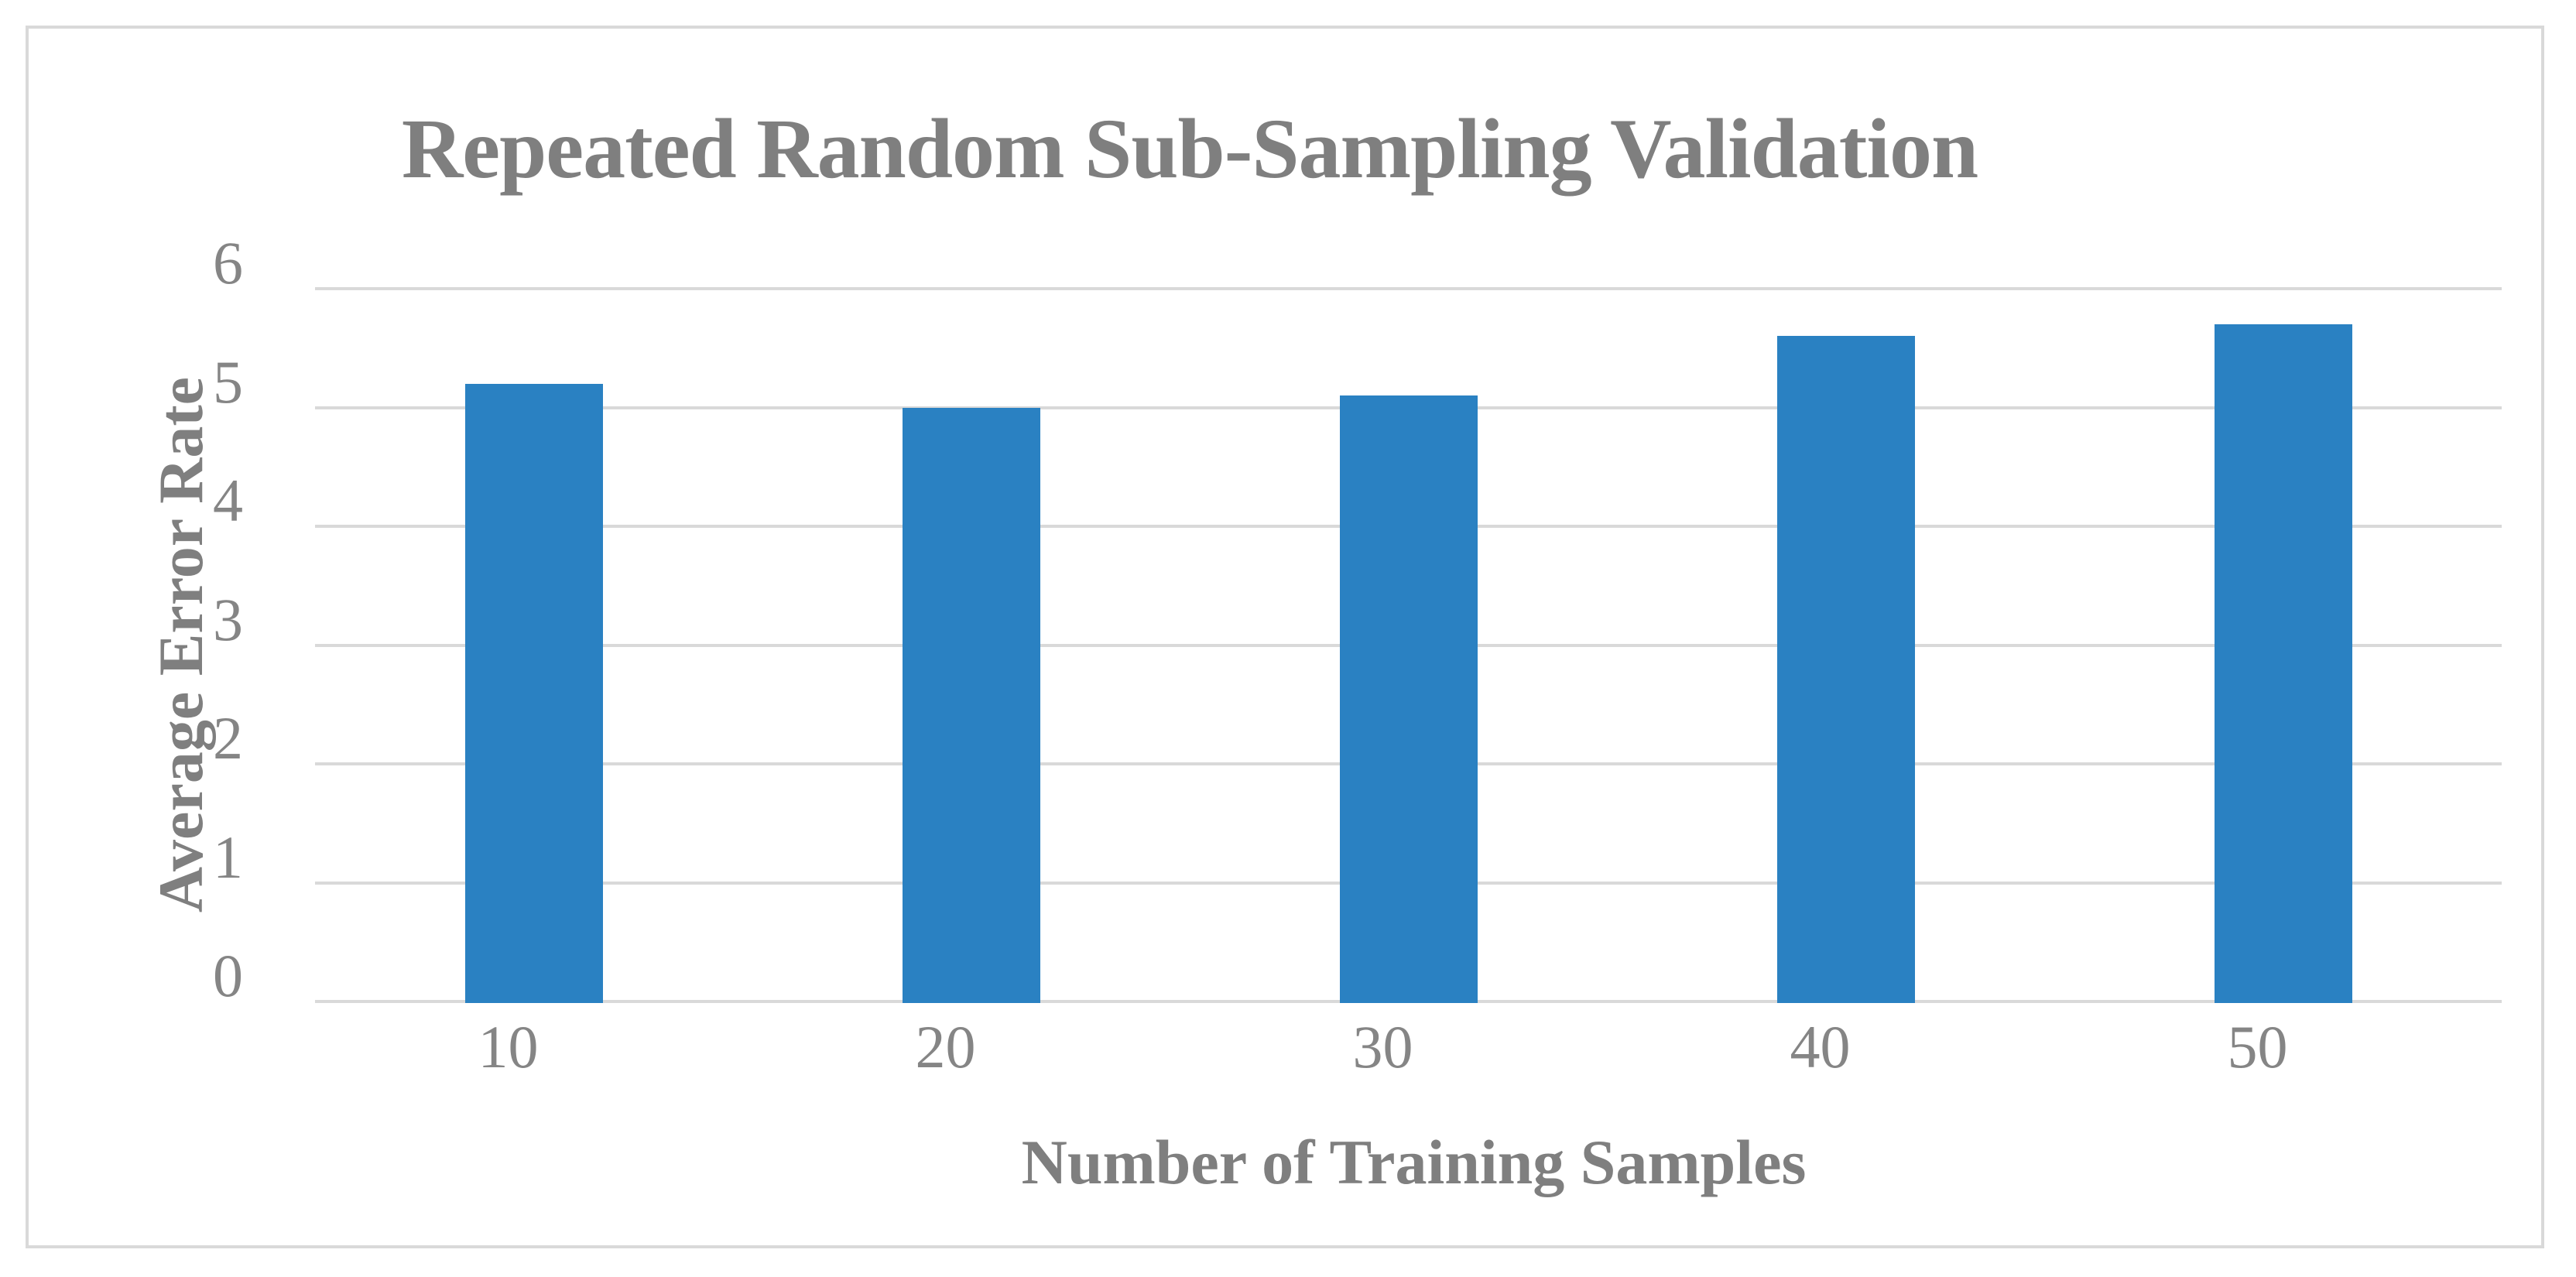 The height and width of the screenshot is (1277, 2576). What do you see at coordinates (1820, 1046) in the screenshot?
I see `x-tick-label-40: 40` at bounding box center [1820, 1046].